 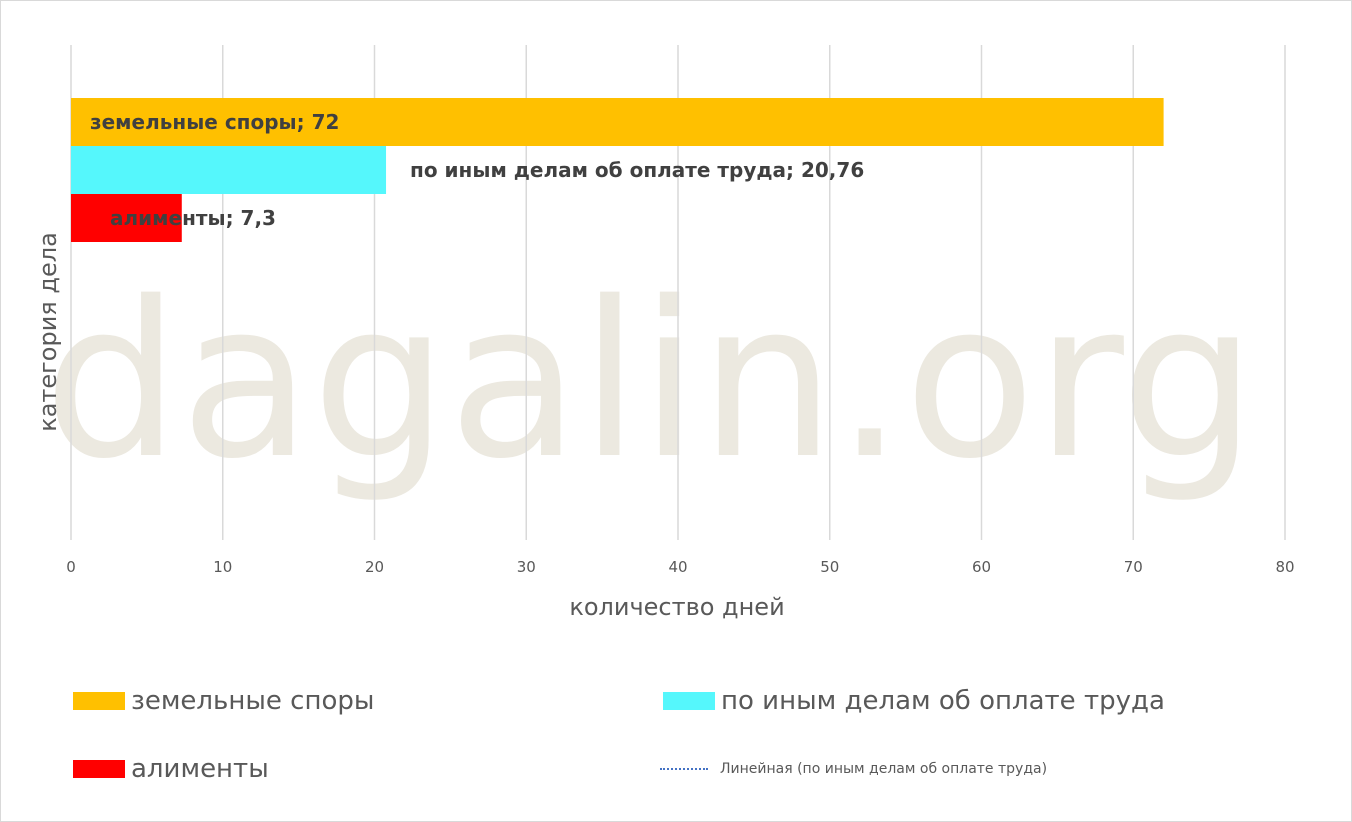 I want to click on y-axis-title: категория дела, so click(x=48, y=332).